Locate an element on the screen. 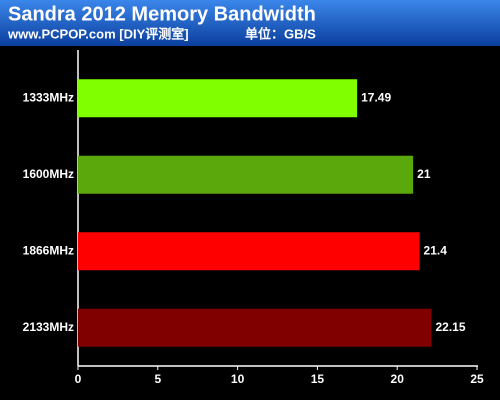 Image resolution: width=500 pixels, height=400 pixels. value-label: 21 is located at coordinates (424, 174).